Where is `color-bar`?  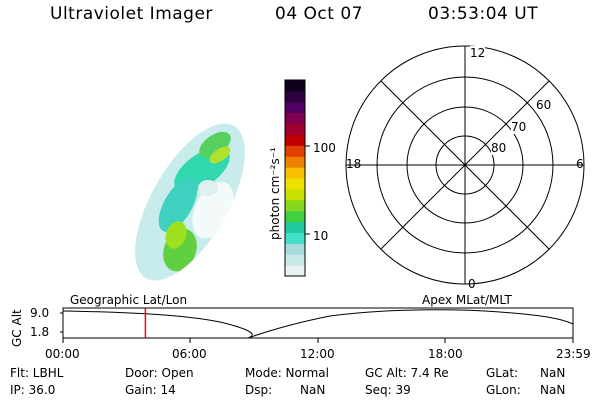
color-bar is located at coordinates (297, 178).